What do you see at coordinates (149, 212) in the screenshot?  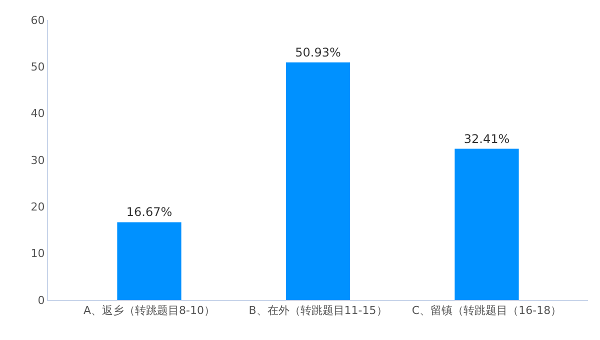 I see `data-label: 16.67%` at bounding box center [149, 212].